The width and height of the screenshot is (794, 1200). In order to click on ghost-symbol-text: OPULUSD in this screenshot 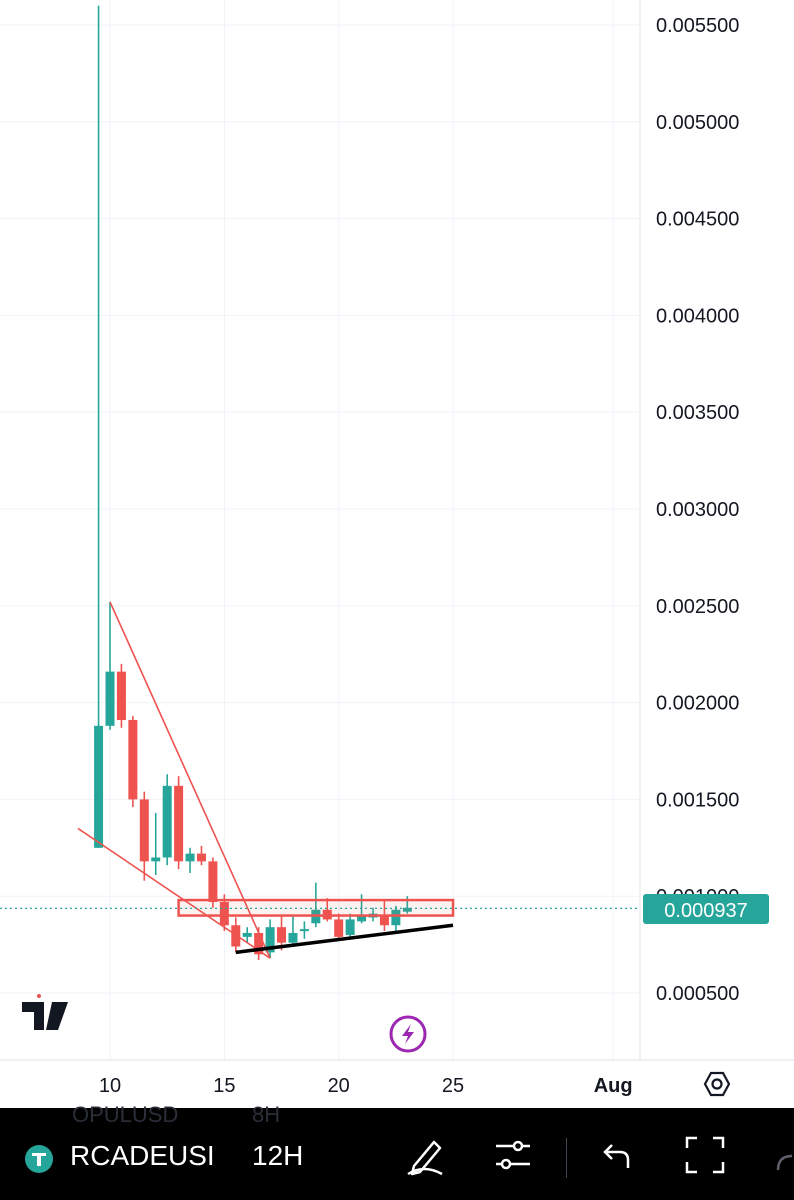, I will do `click(125, 1114)`.